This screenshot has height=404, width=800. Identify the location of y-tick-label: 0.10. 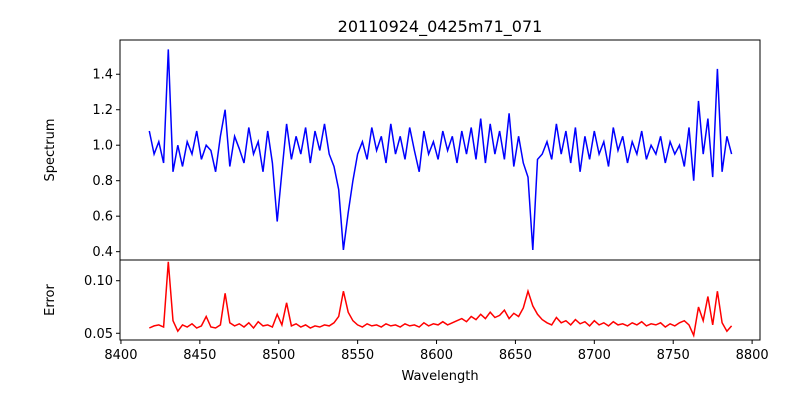
(98, 281).